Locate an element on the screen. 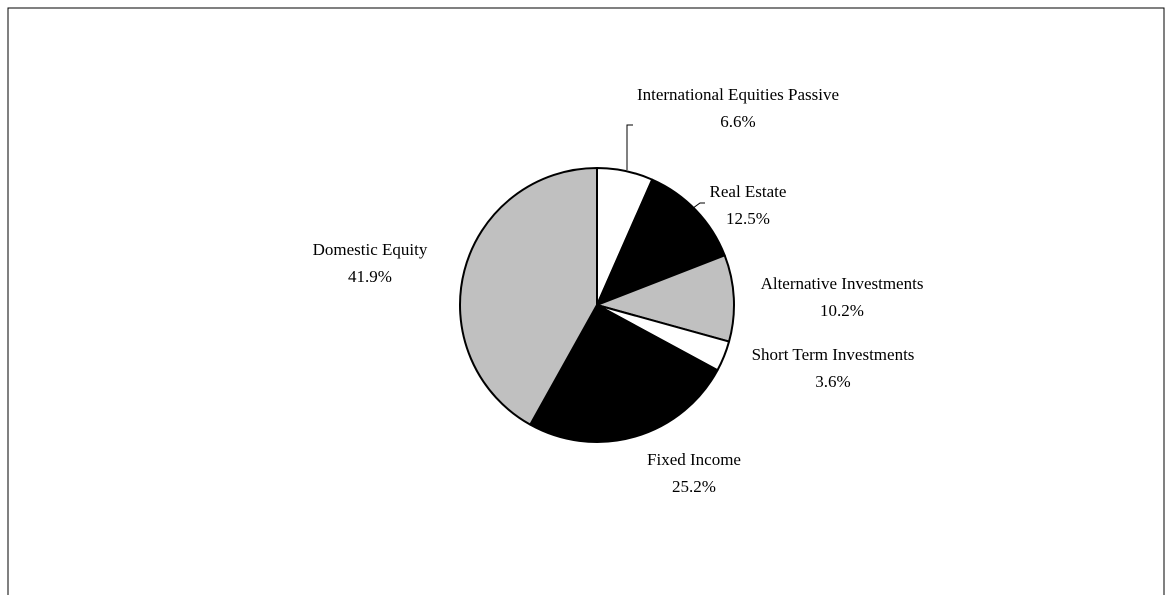 Image resolution: width=1172 pixels, height=595 pixels. label-name: Alternative Investments is located at coordinates (842, 283).